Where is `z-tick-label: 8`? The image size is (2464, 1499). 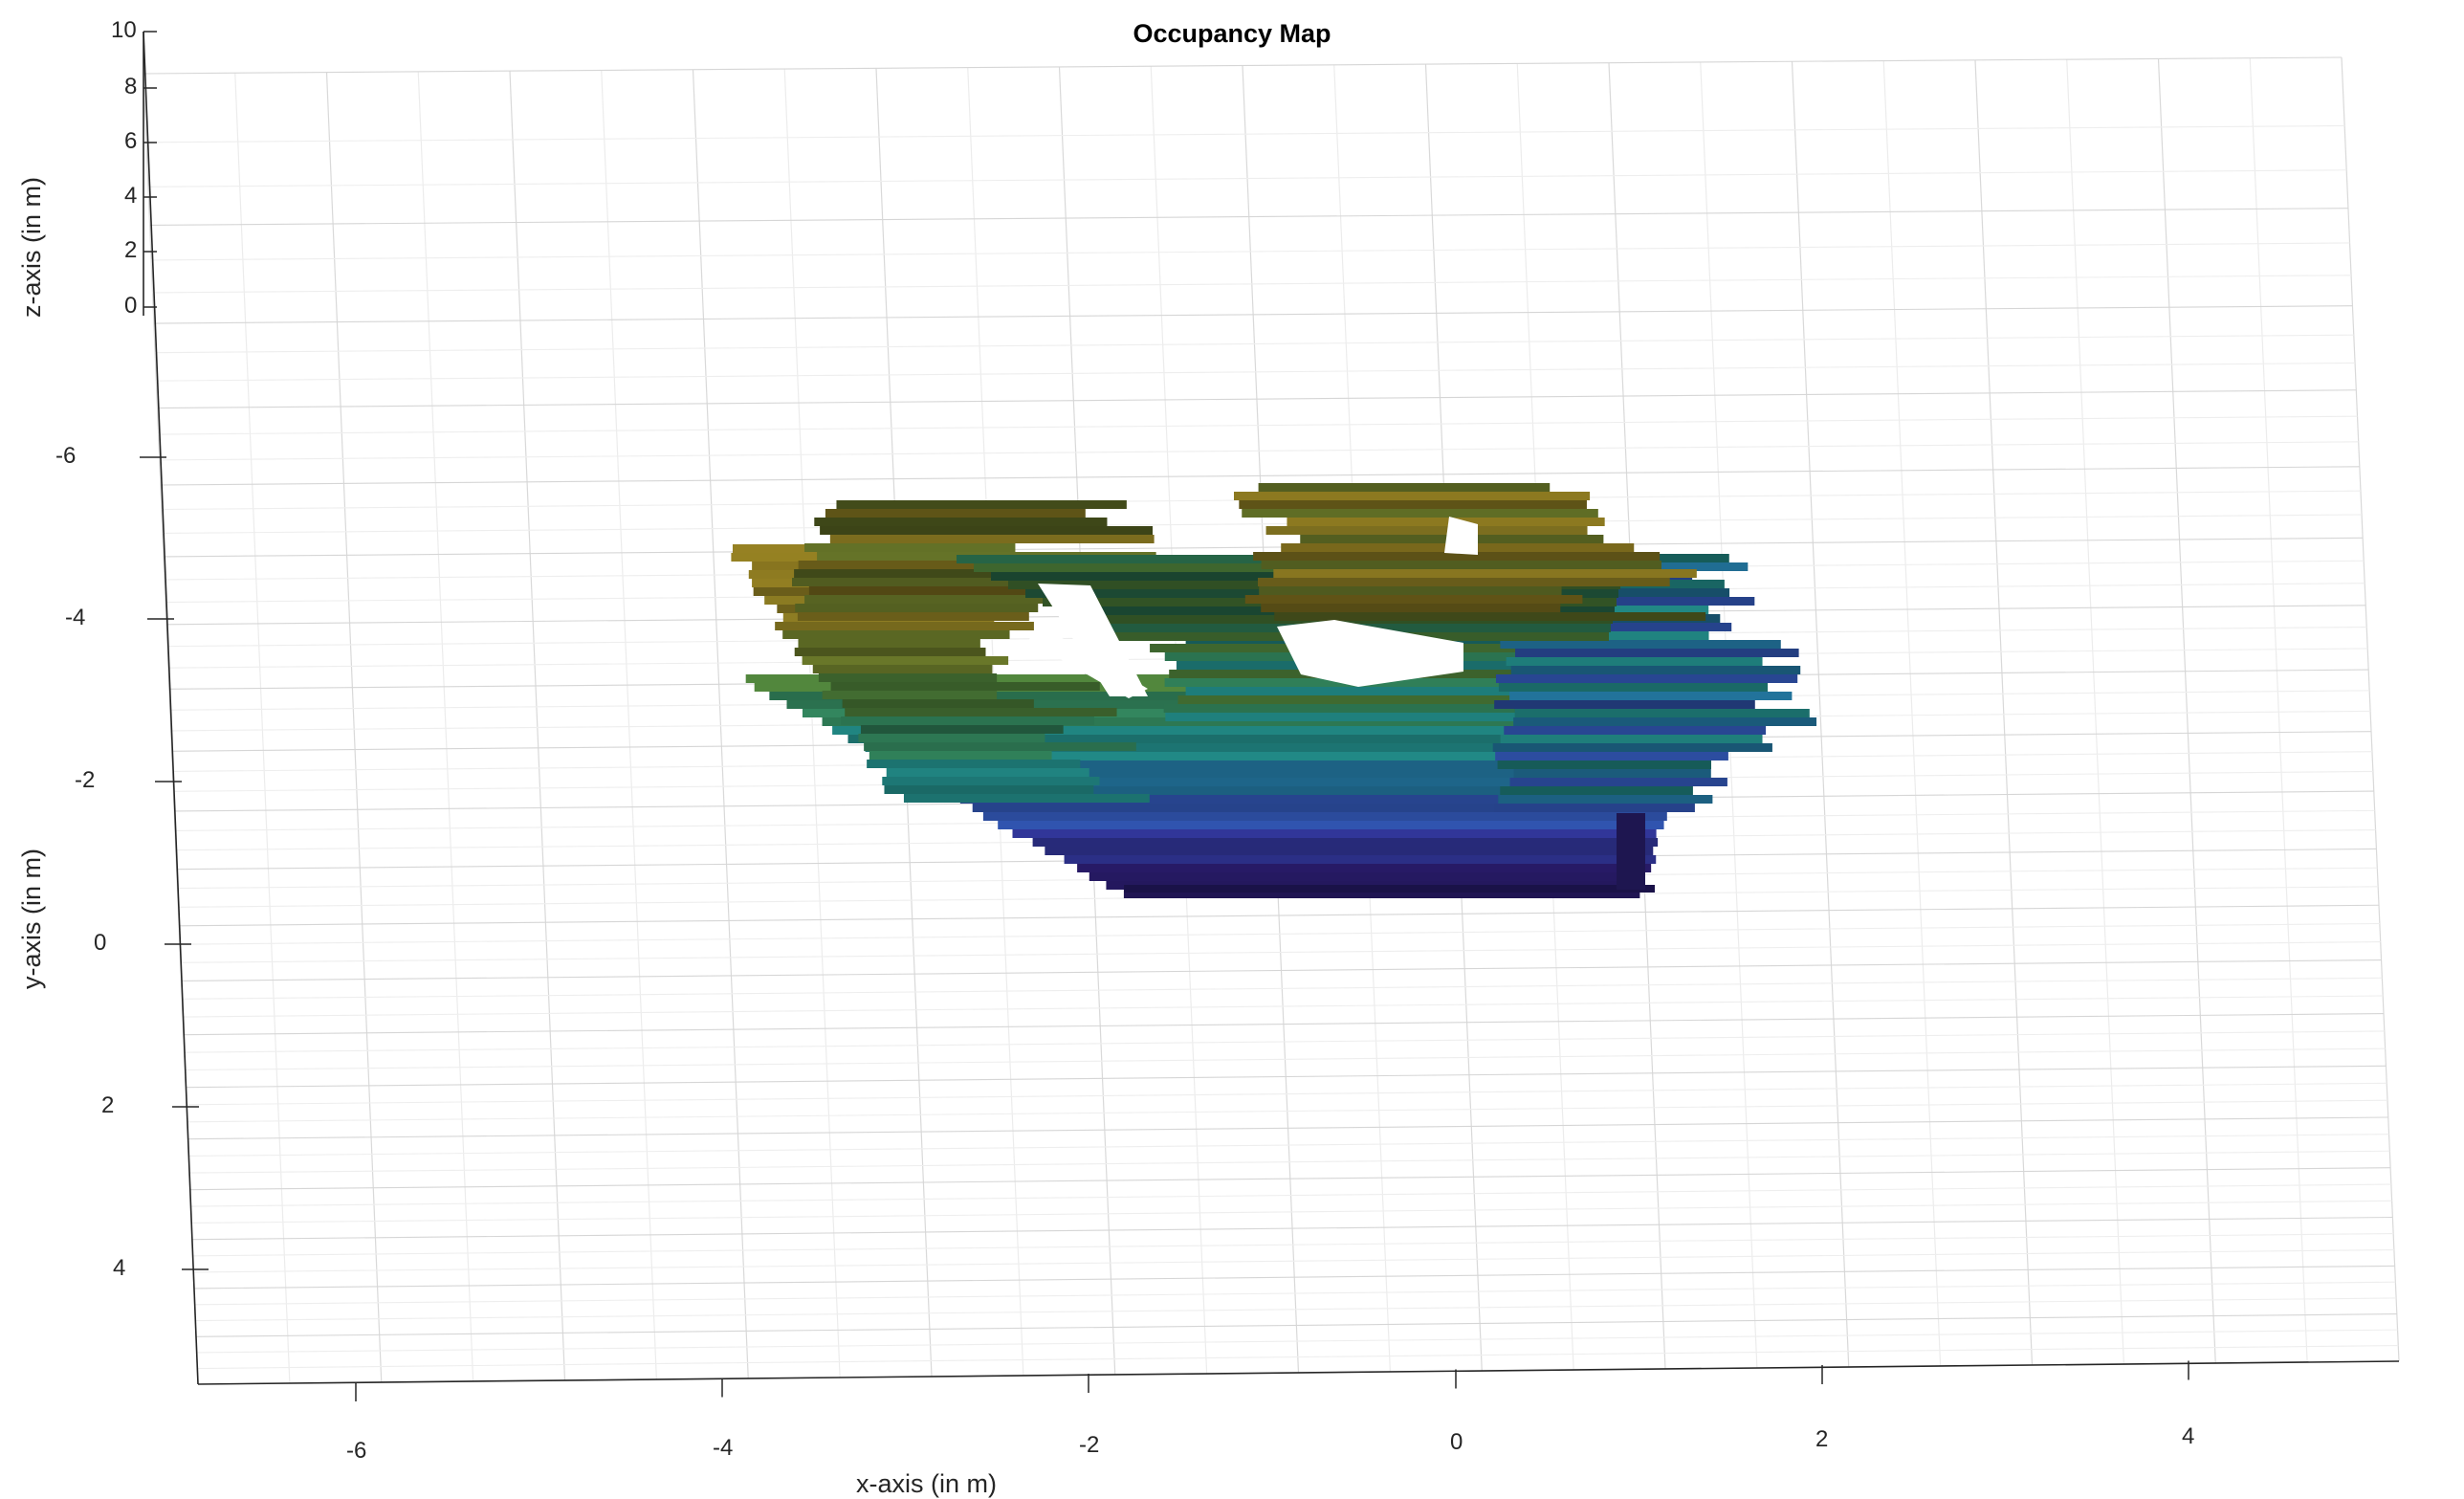
z-tick-label: 8 is located at coordinates (131, 86).